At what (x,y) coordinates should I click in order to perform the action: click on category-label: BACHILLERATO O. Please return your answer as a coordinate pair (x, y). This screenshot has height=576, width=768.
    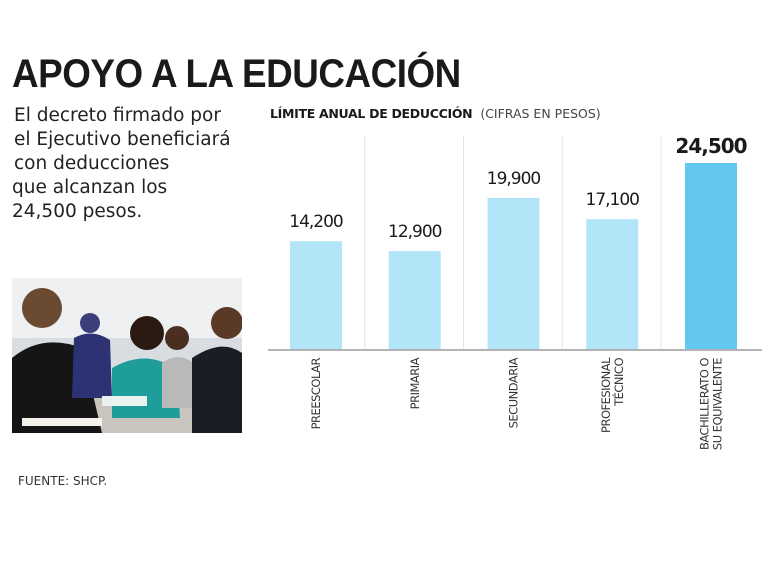
    Looking at the image, I should click on (705, 404).